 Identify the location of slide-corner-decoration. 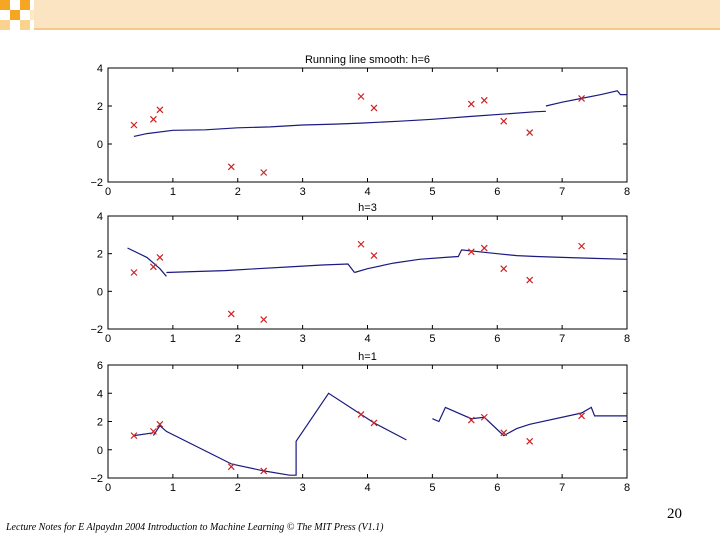
(360, 15).